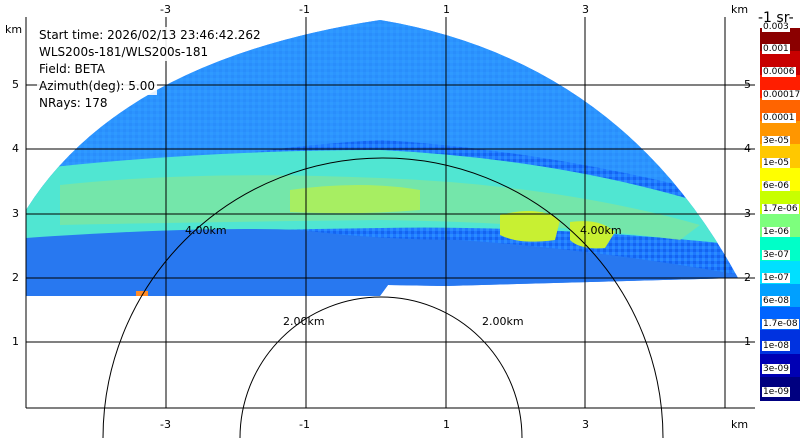  Describe the element at coordinates (150, 35) in the screenshot. I see `start-time-text: Start time: 2026/02/13 23:46:42.262` at that location.